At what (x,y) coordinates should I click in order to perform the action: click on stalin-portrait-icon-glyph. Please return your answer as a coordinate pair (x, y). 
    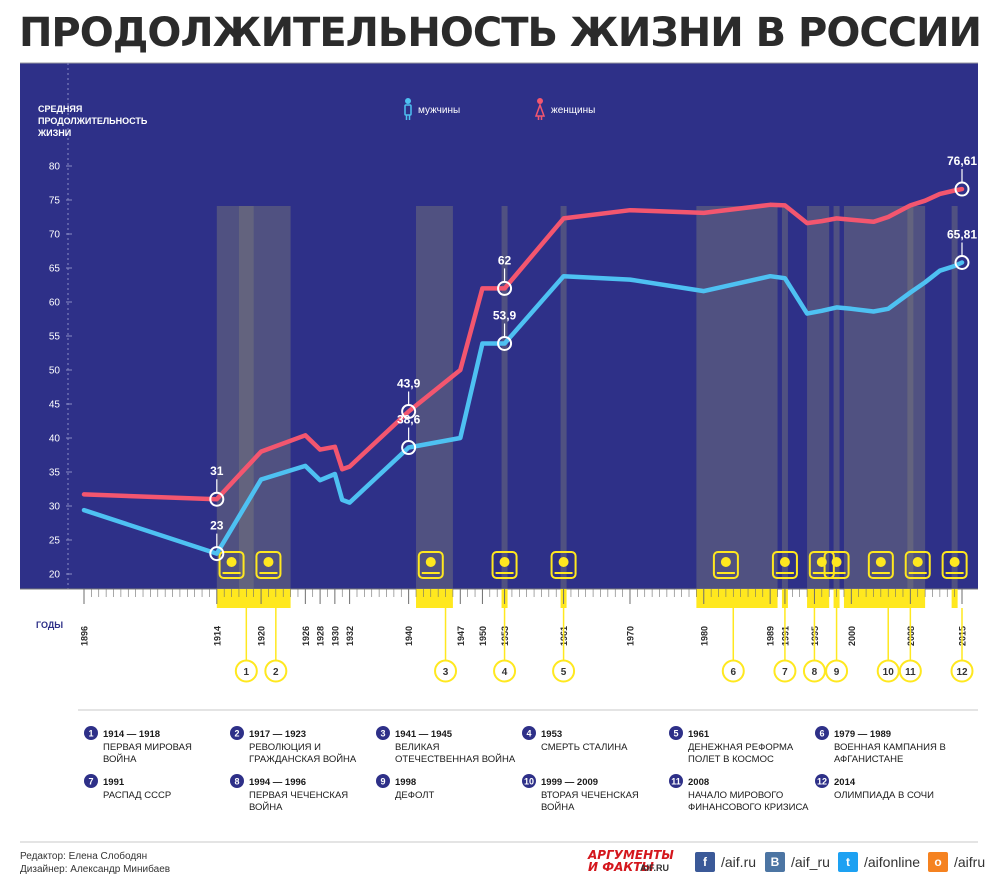
    Looking at the image, I should click on (504, 562).